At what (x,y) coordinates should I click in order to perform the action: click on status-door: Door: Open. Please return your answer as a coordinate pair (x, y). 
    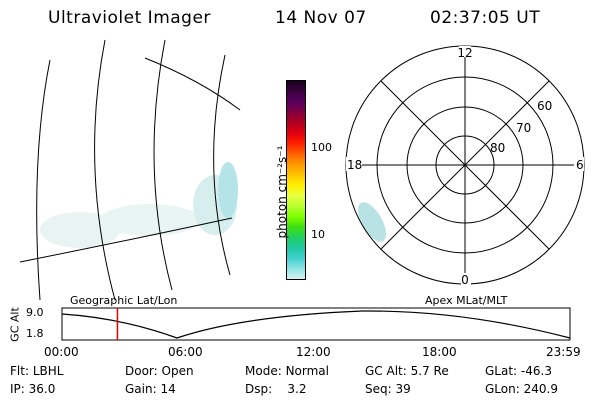
    Looking at the image, I should click on (159, 371).